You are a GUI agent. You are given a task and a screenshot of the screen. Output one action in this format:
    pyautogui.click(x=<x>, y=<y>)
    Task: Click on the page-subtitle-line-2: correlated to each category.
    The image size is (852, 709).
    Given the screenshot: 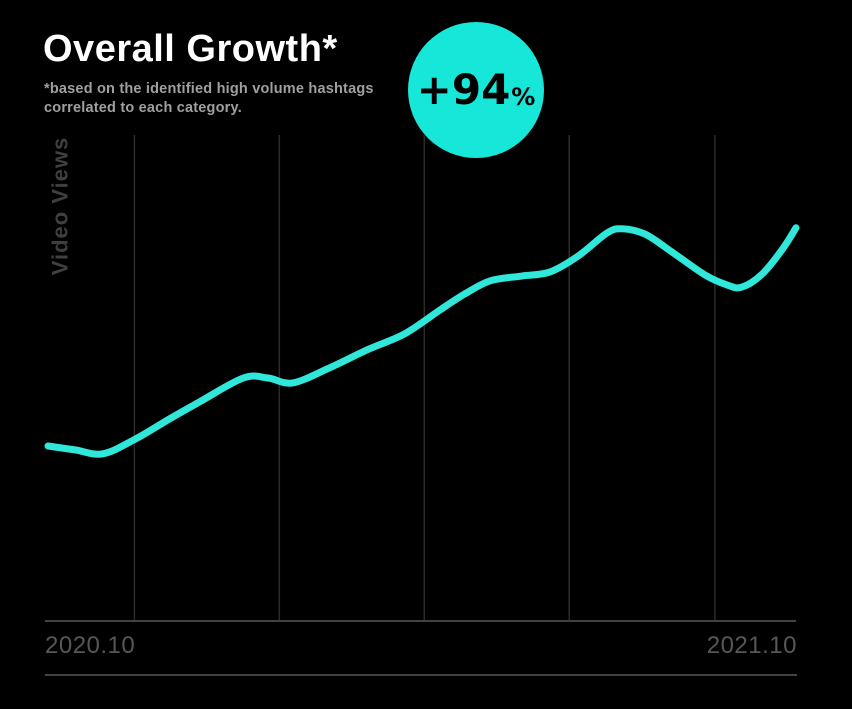 What is the action you would take?
    pyautogui.click(x=143, y=108)
    